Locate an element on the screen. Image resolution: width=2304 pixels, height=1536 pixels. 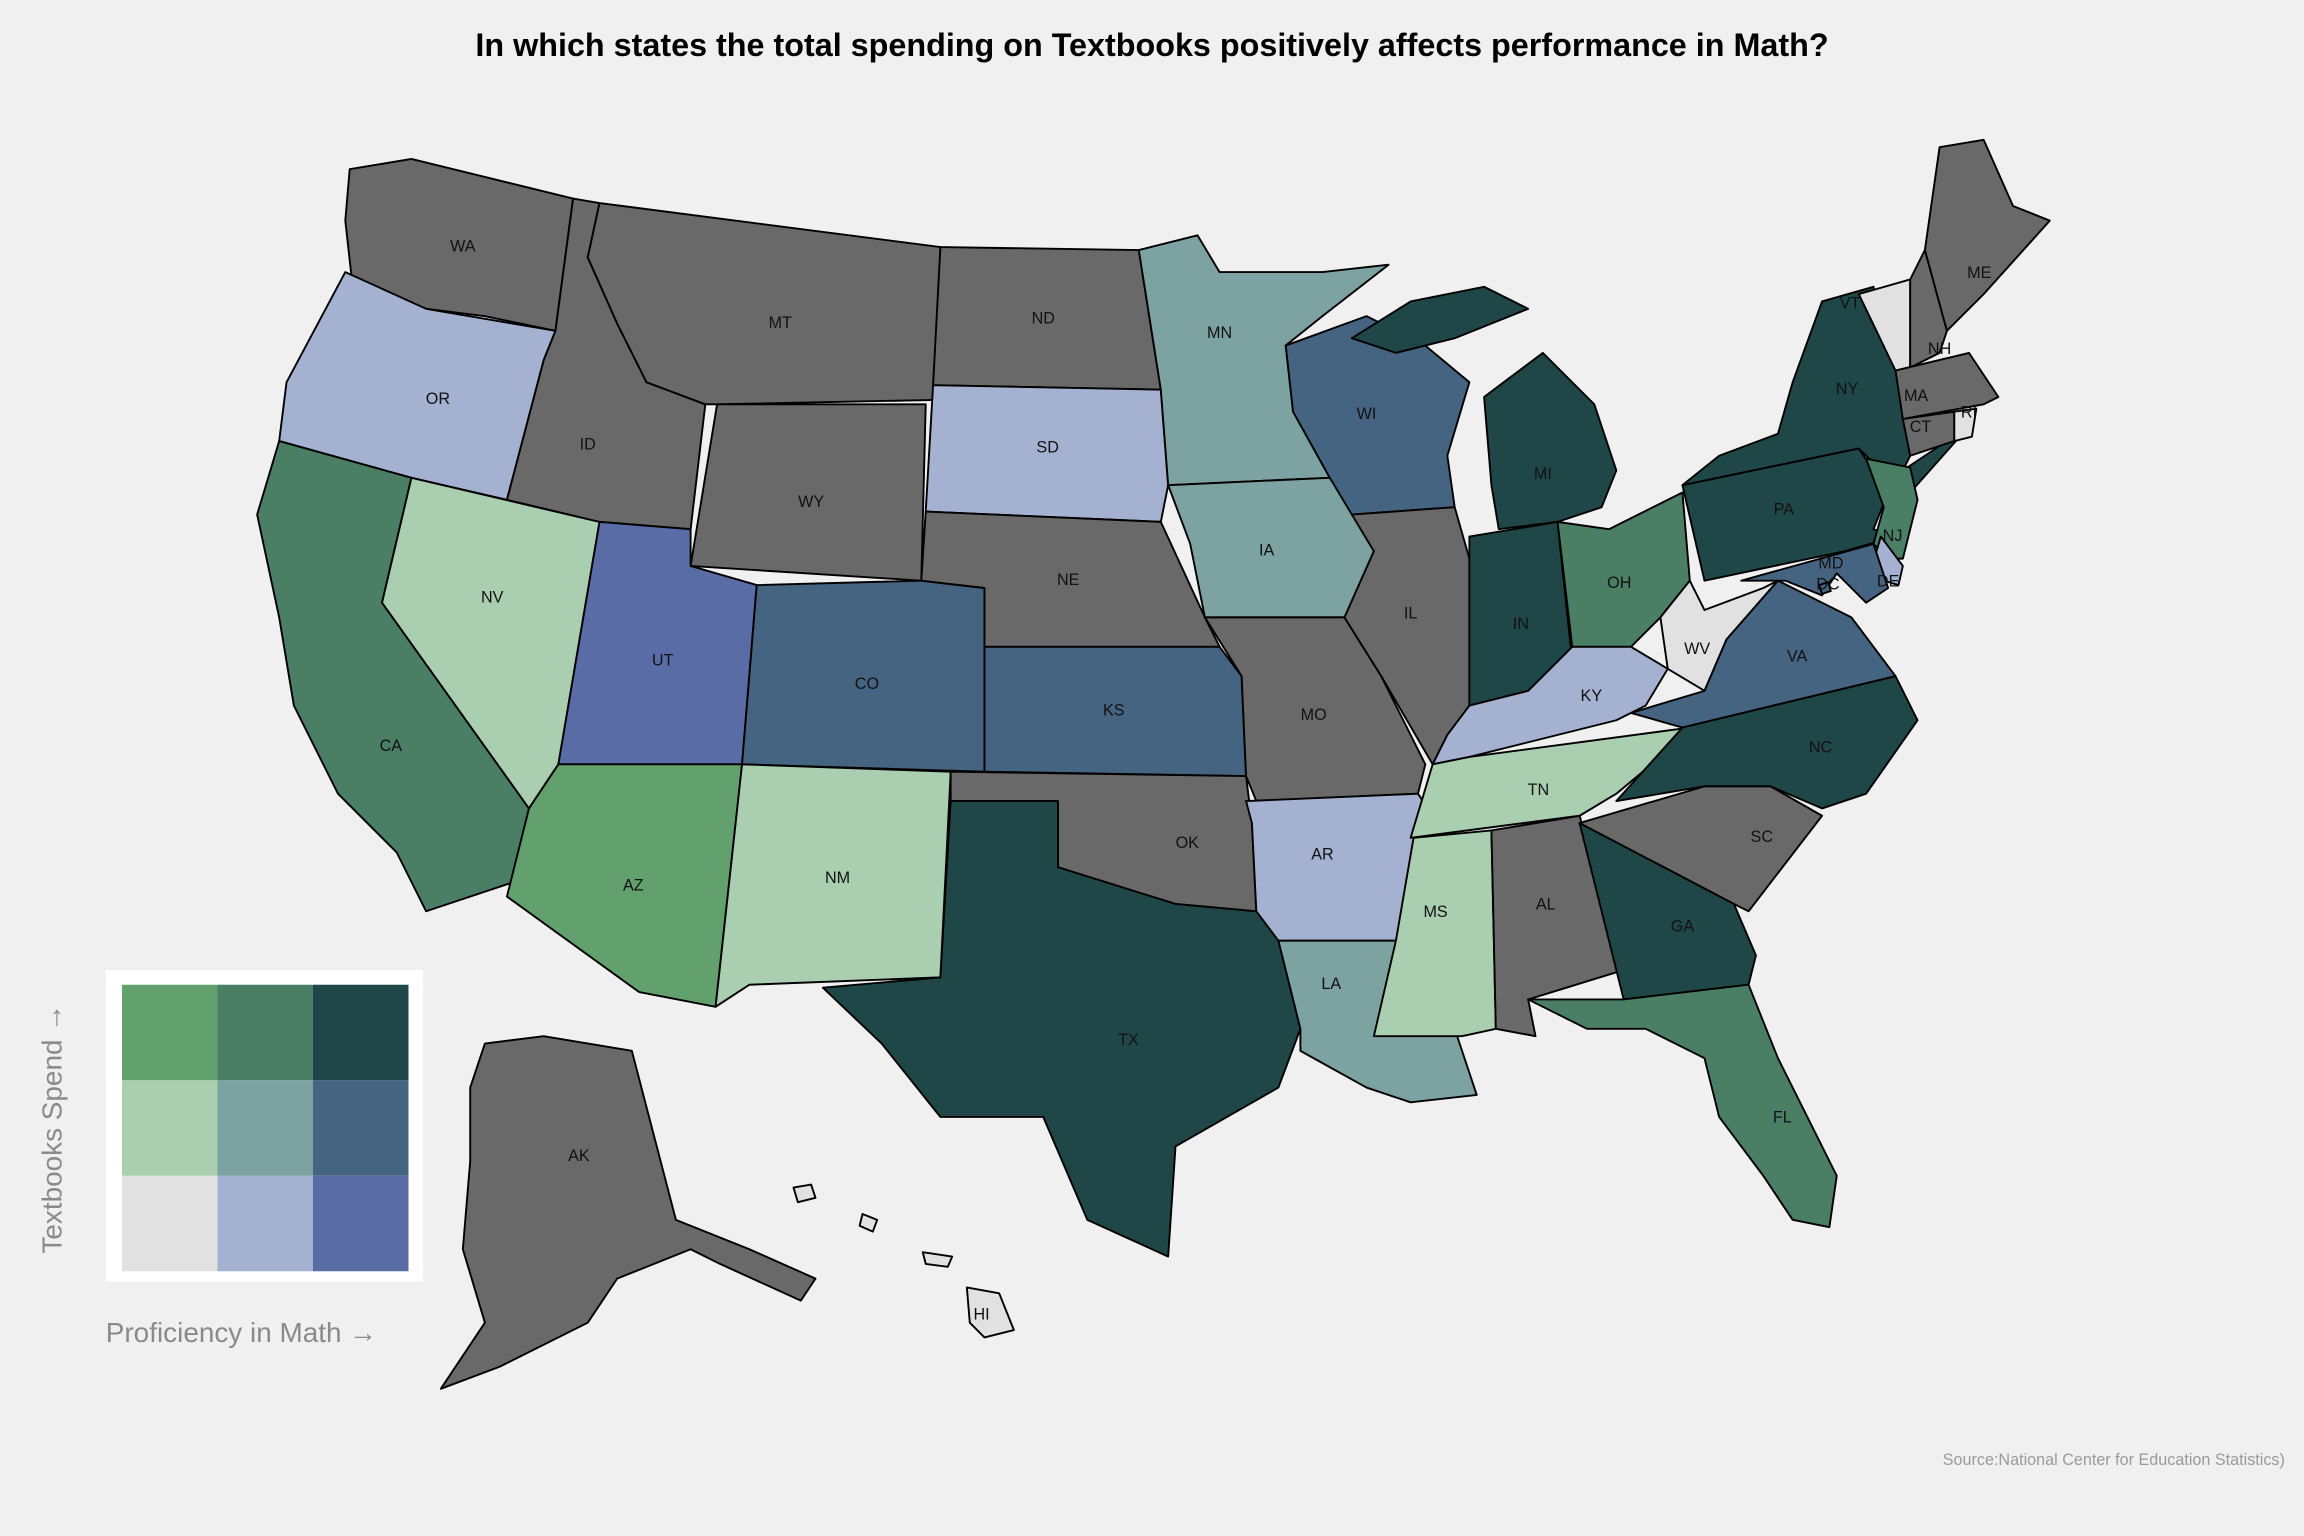
state-label: WV is located at coordinates (1697, 649).